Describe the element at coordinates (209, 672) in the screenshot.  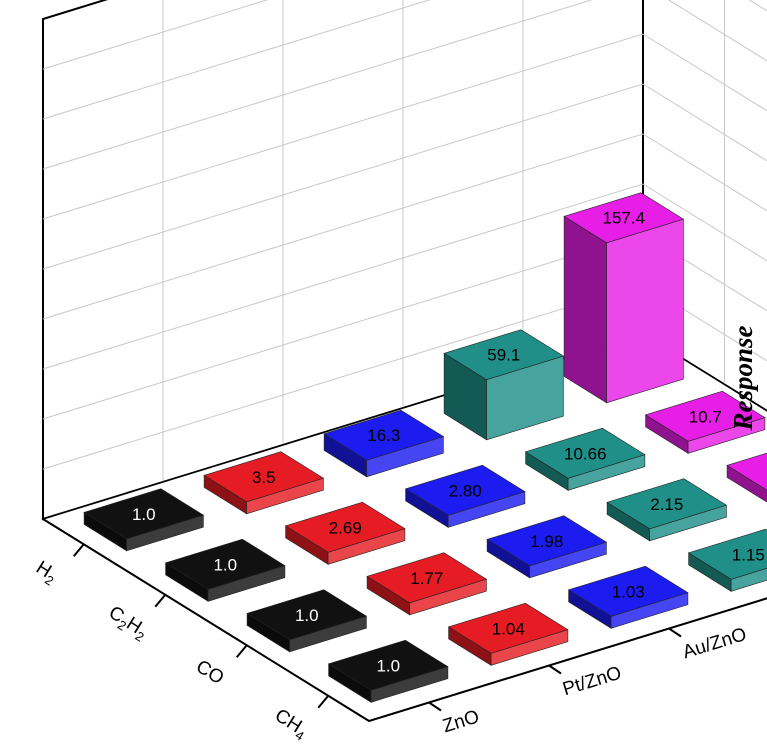
I see `gas-tick-label: CO` at that location.